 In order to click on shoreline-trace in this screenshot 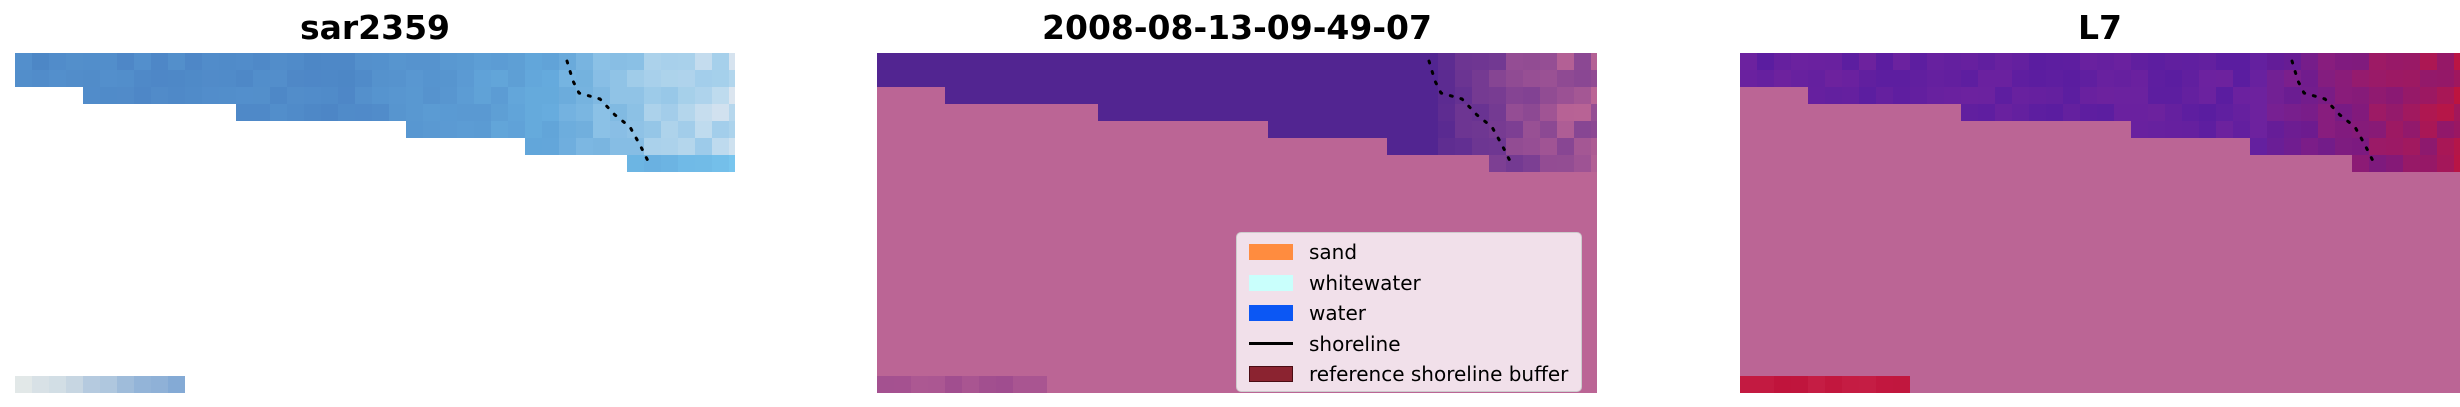, I will do `click(1470, 113)`.